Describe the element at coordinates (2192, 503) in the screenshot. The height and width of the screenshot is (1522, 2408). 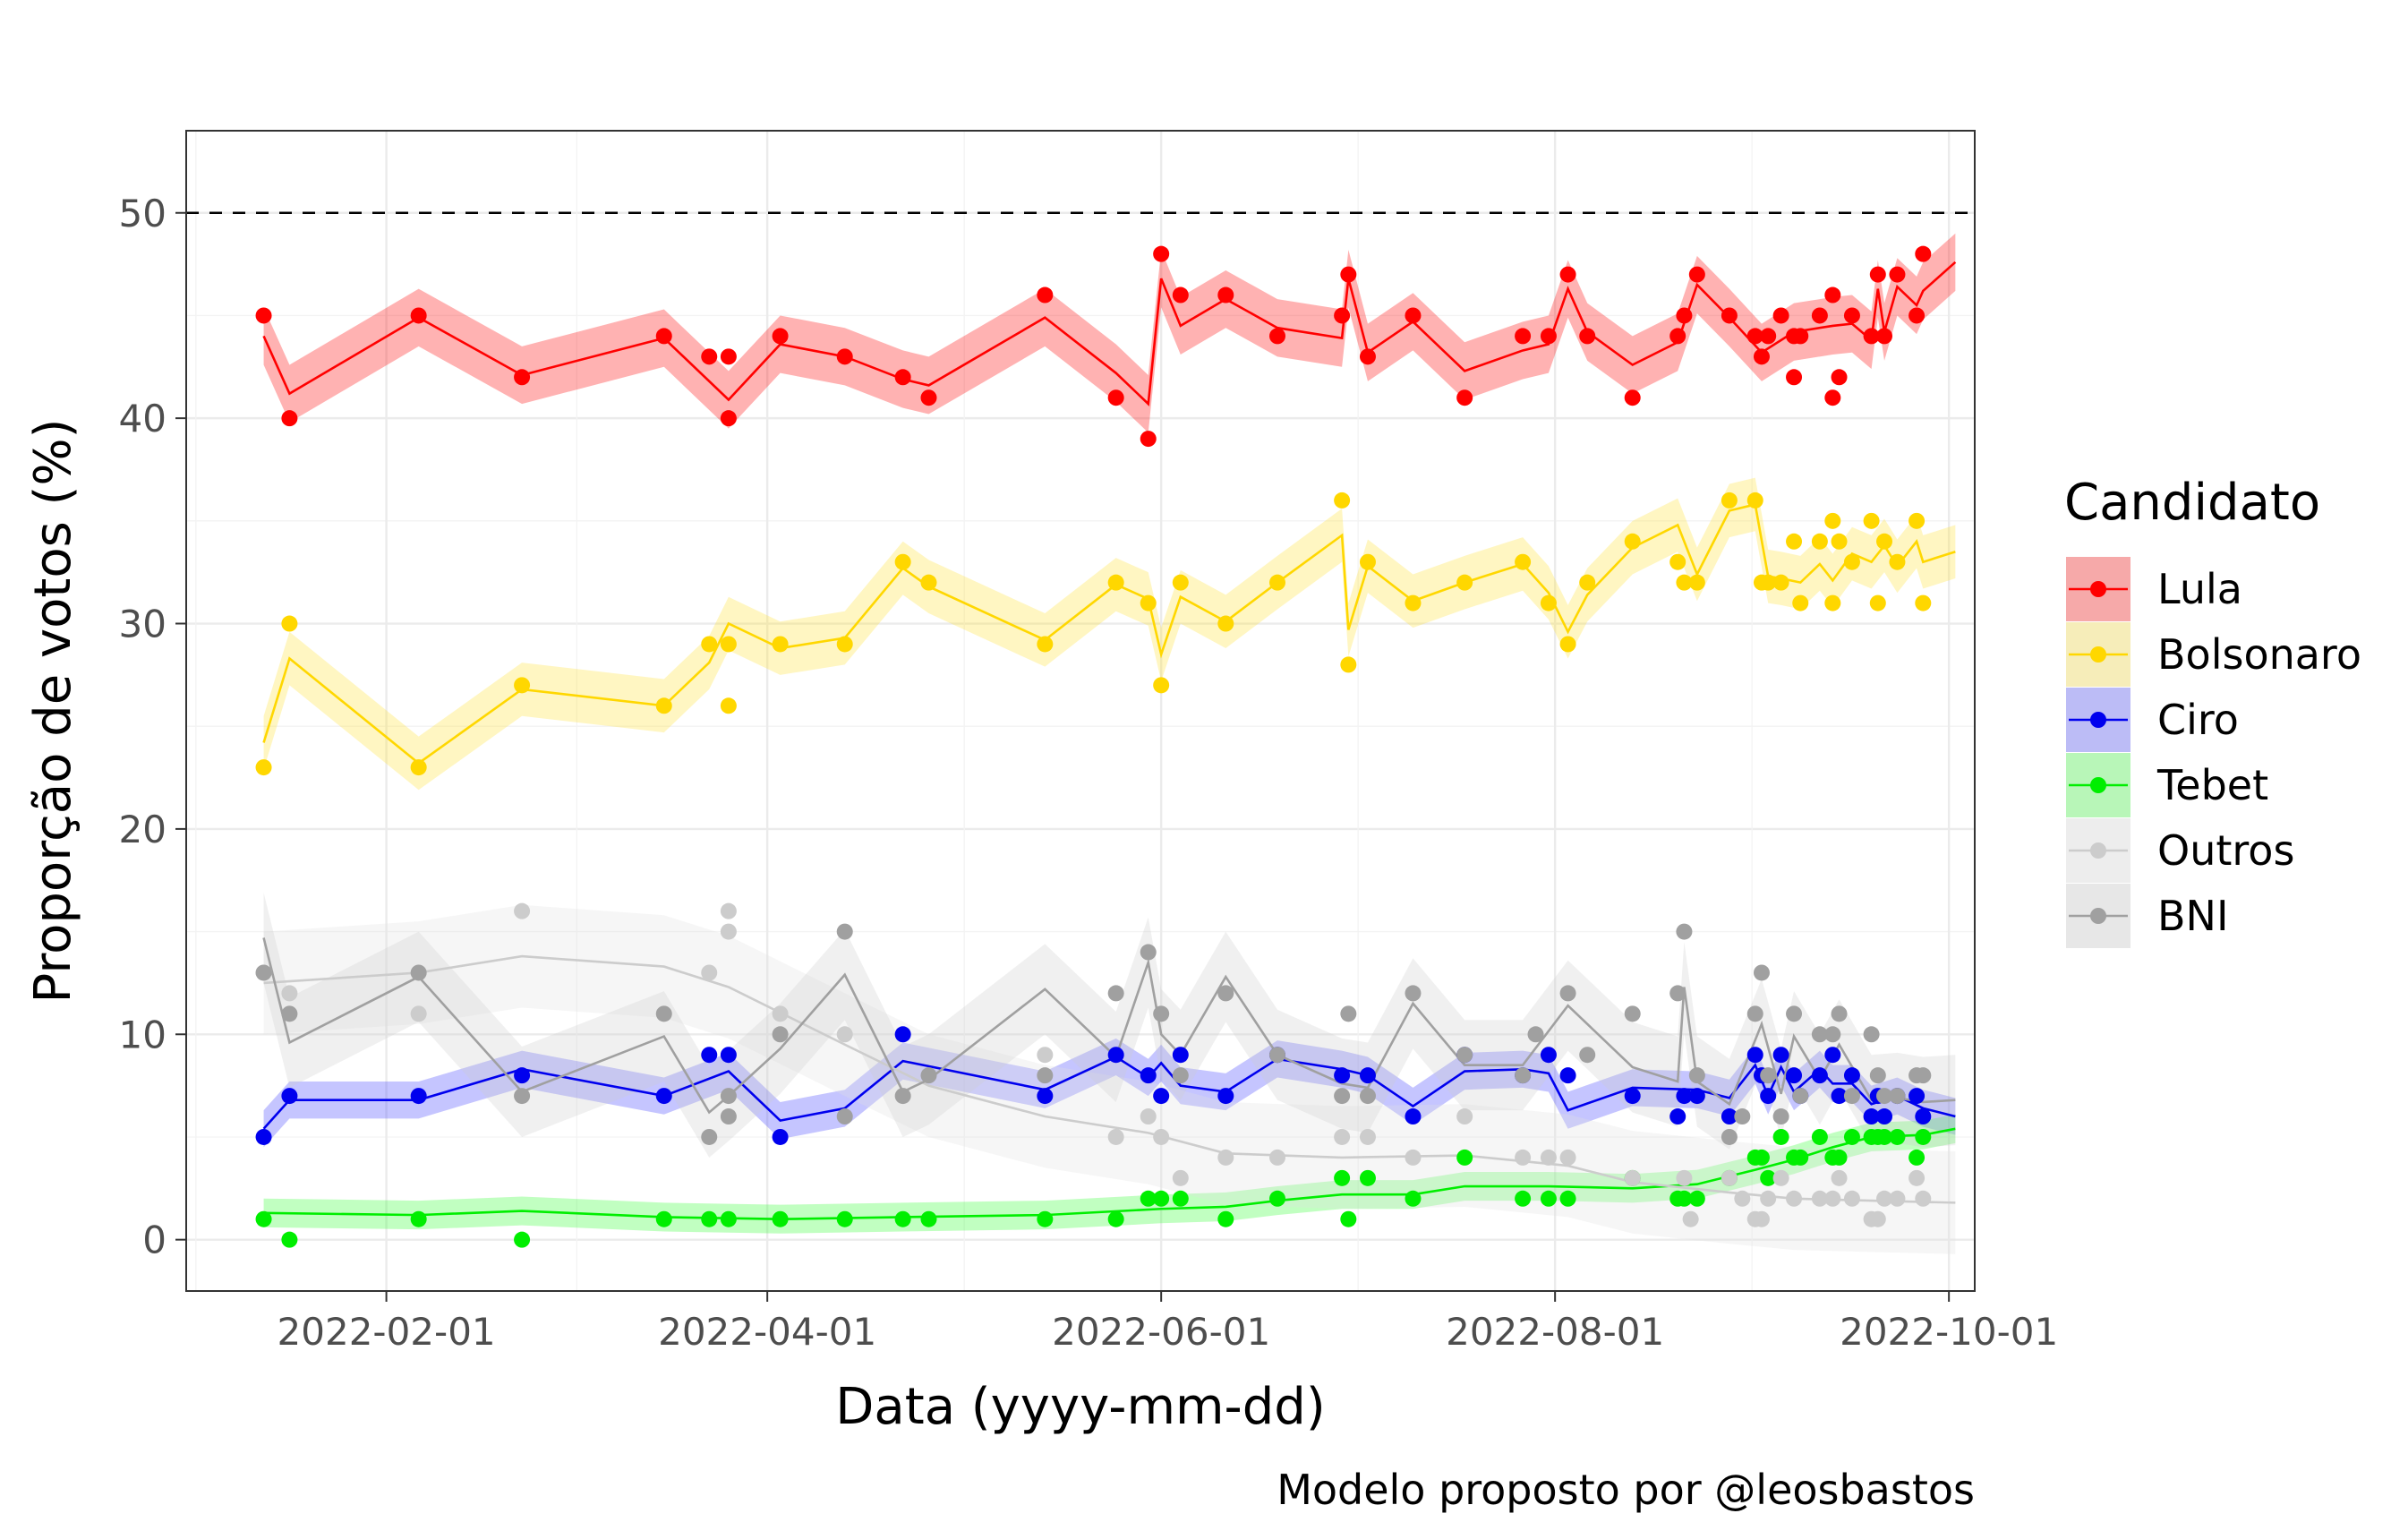
I see `legend-title: Candidato` at that location.